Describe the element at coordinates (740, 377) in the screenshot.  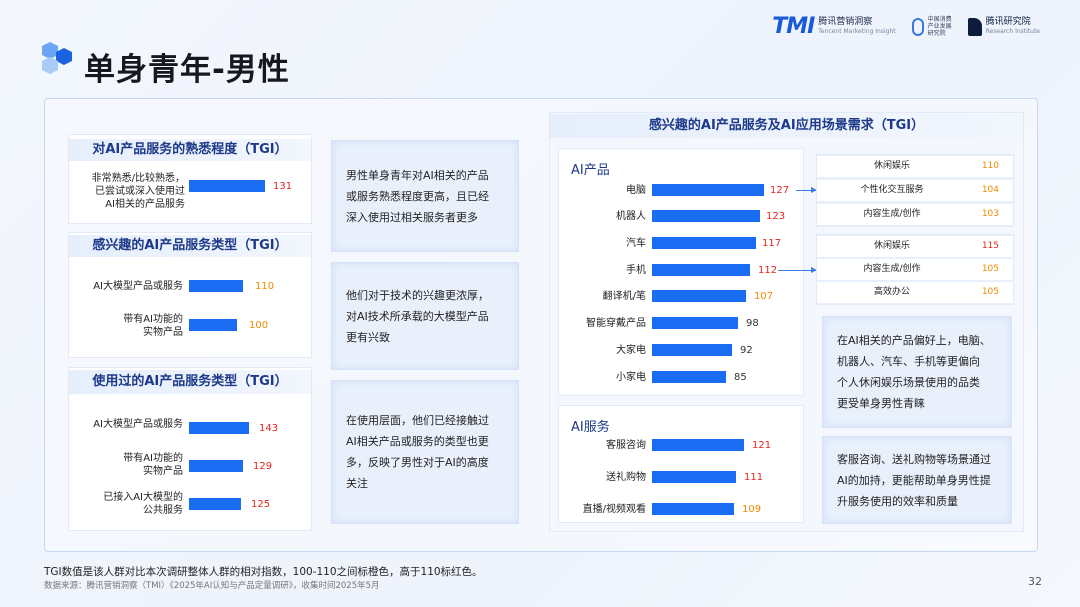
I see `product-value-7: 85` at that location.